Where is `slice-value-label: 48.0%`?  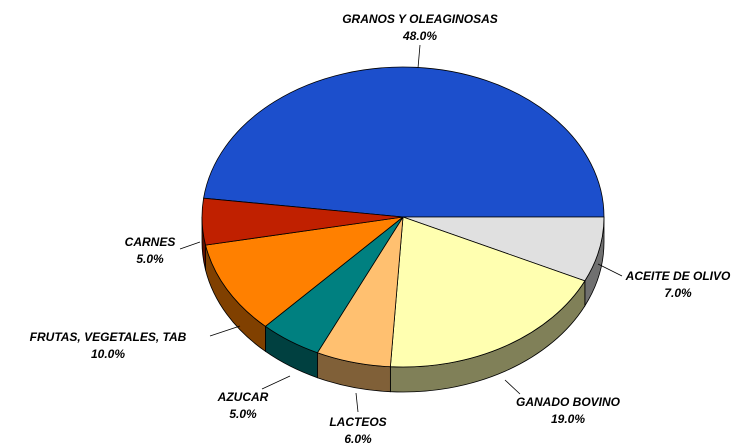
slice-value-label: 48.0% is located at coordinates (419, 36).